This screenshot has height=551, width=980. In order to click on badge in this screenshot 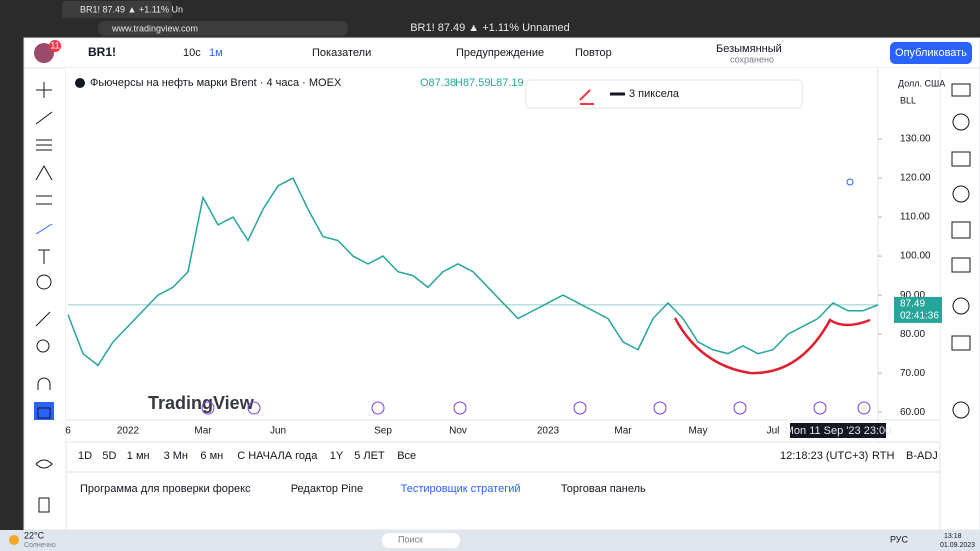, I will do `click(55, 46)`.